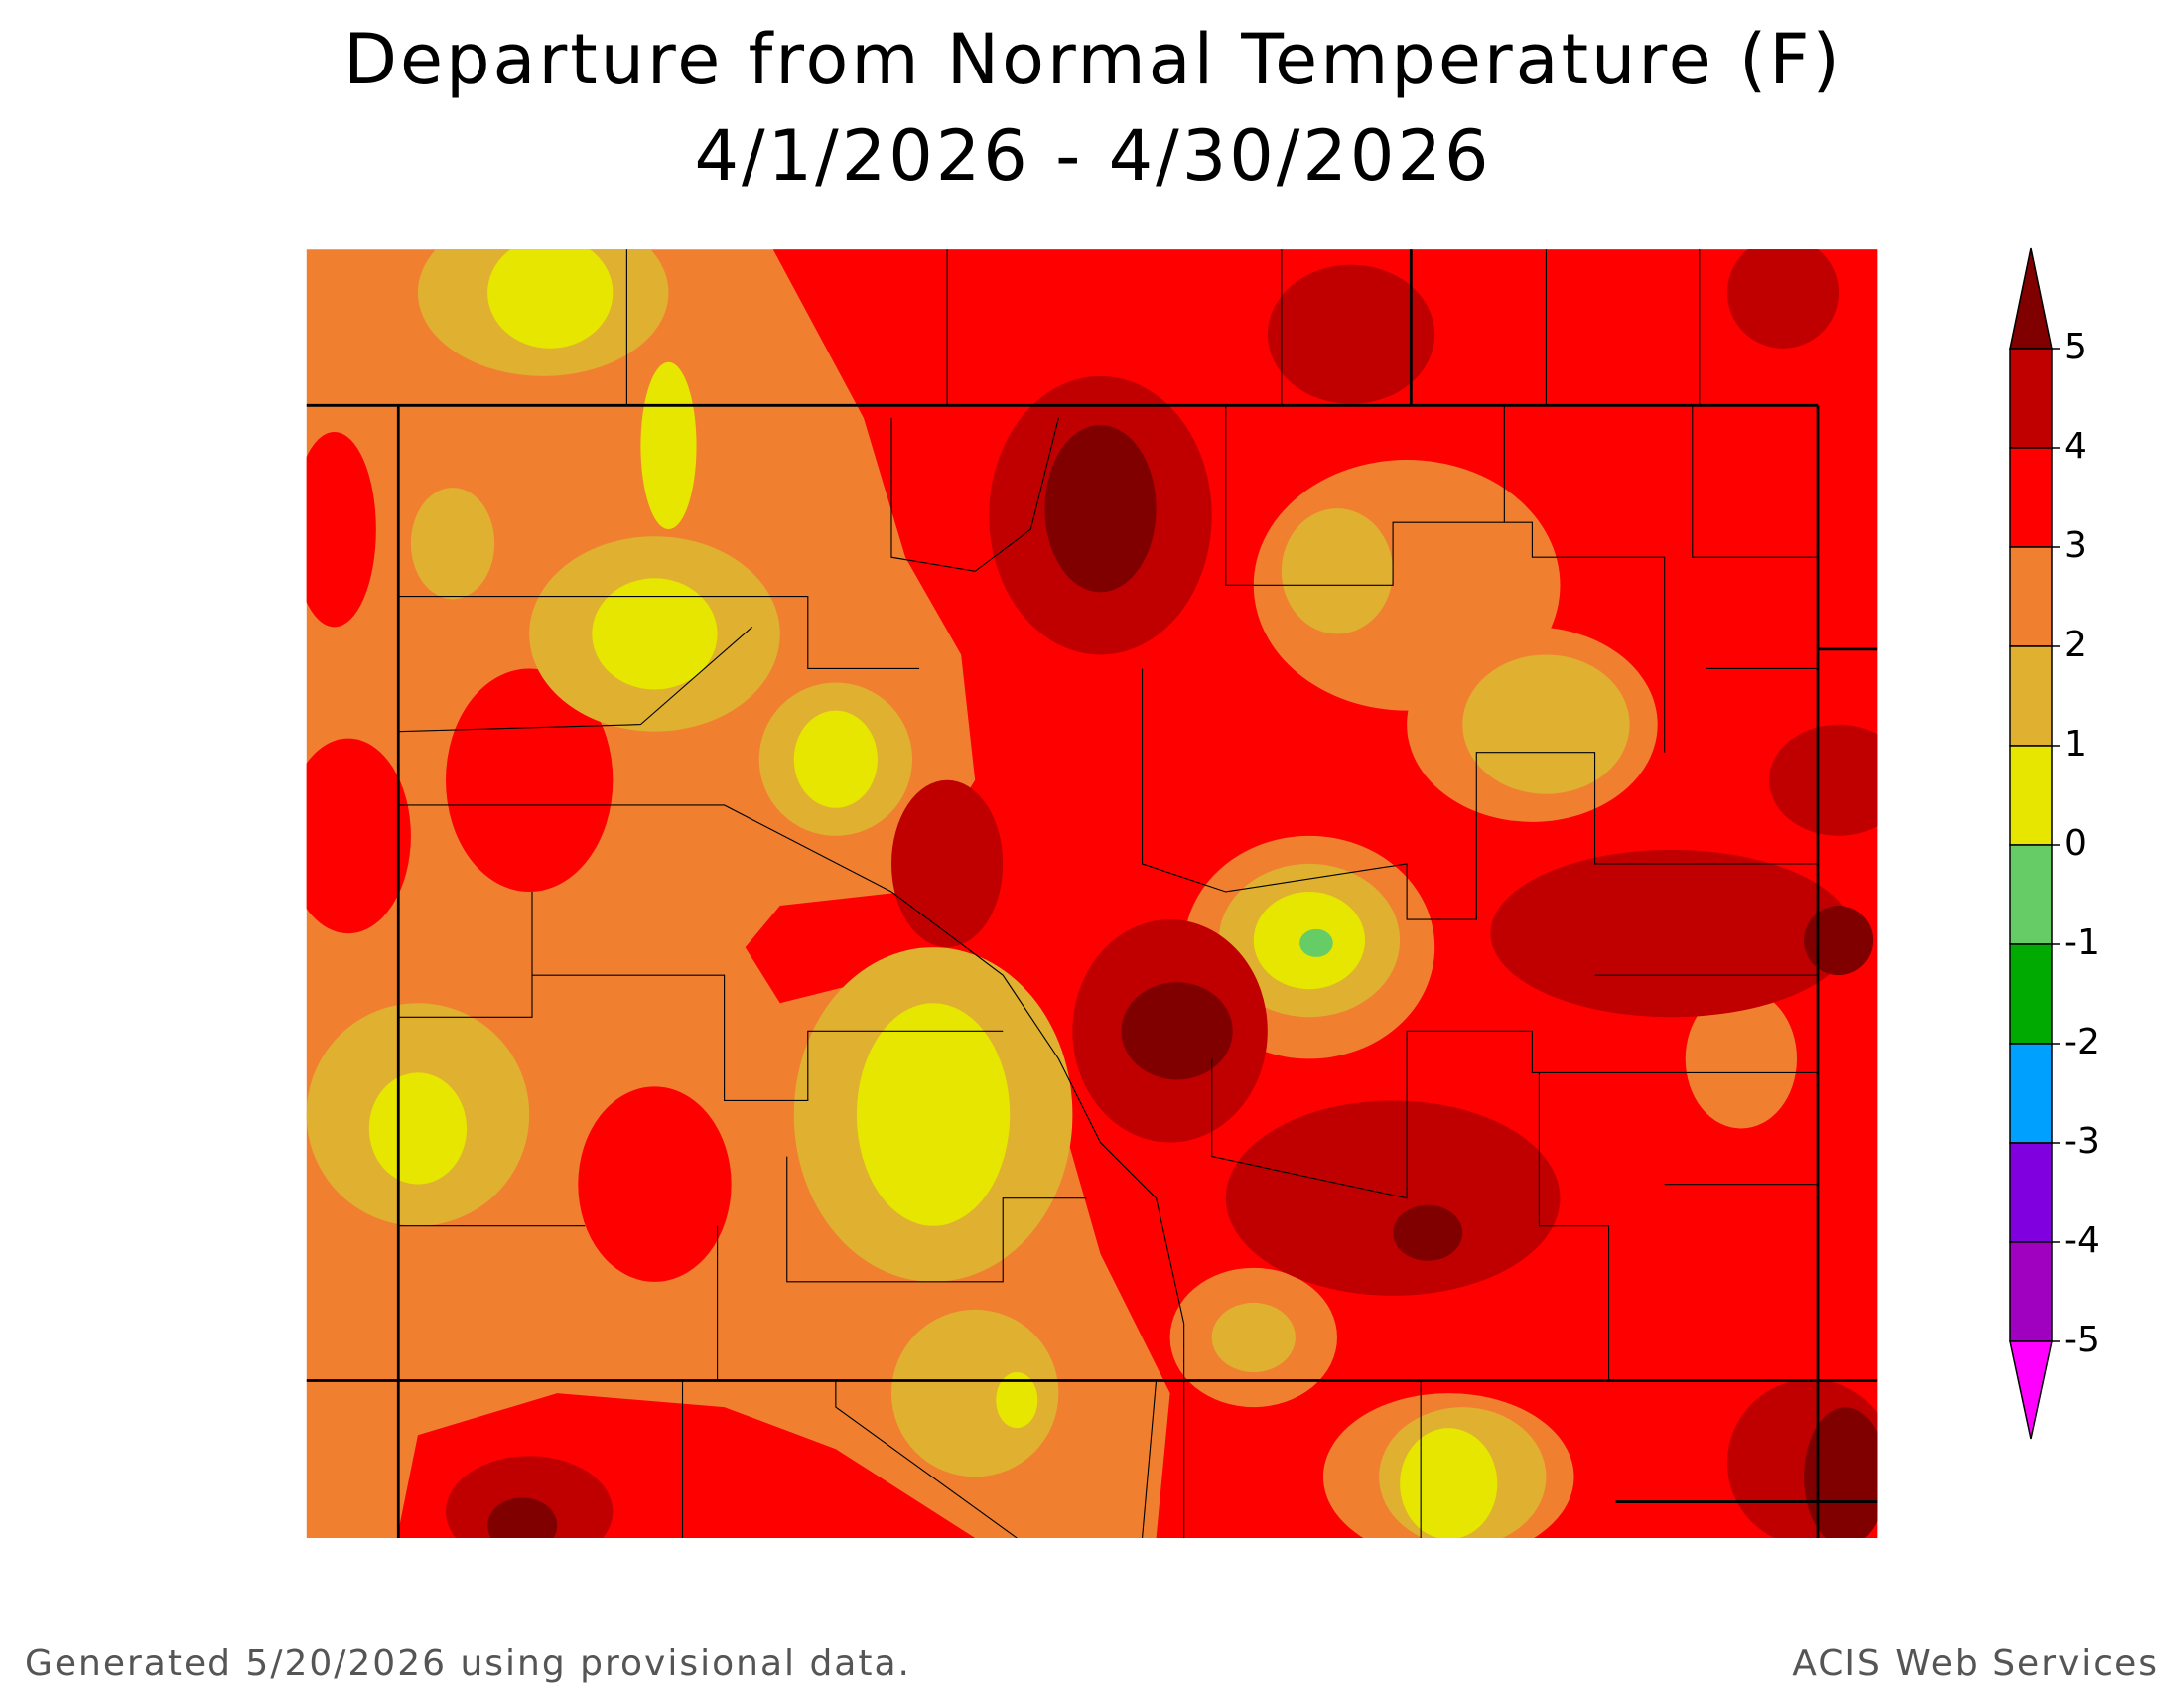 Image resolution: width=2184 pixels, height=1688 pixels. What do you see at coordinates (1093, 59) in the screenshot?
I see `title: Departure from Normal Temperature (F)` at bounding box center [1093, 59].